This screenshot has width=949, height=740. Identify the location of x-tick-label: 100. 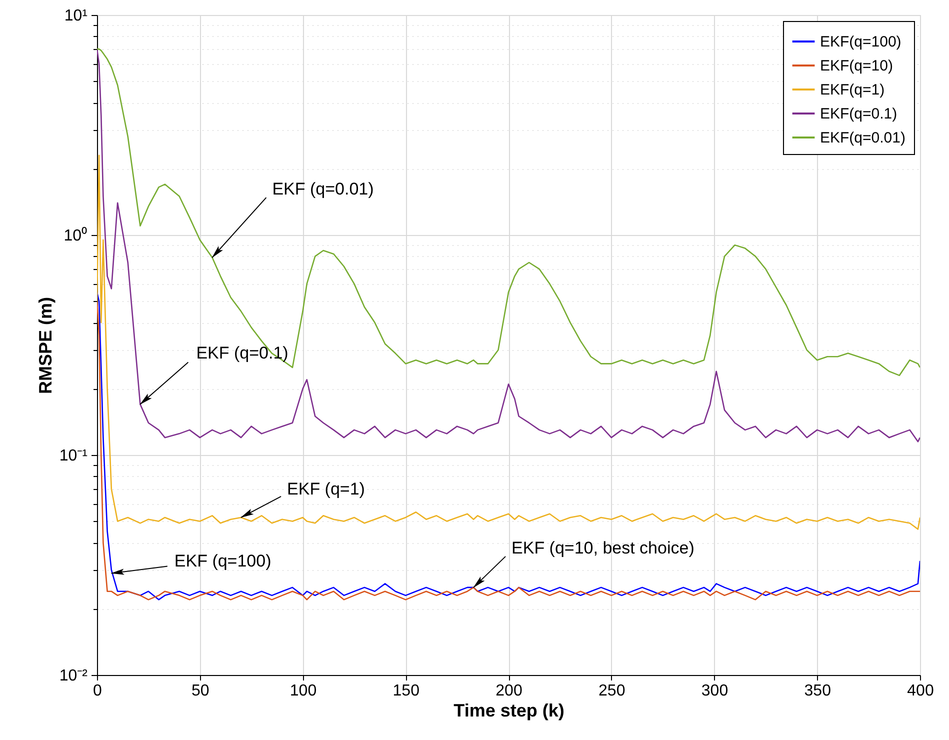
(303, 691).